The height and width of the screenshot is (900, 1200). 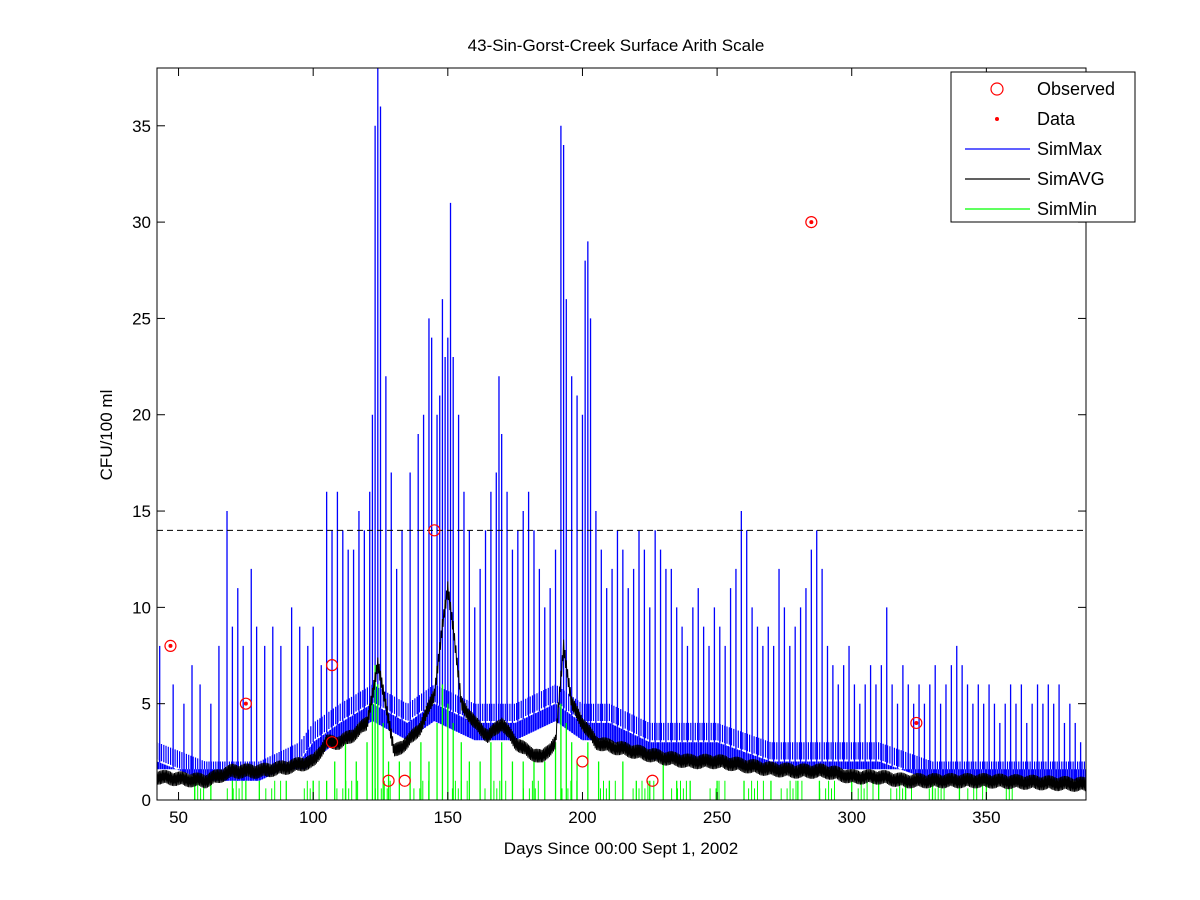 I want to click on x-tick-label: 50, so click(x=178, y=817).